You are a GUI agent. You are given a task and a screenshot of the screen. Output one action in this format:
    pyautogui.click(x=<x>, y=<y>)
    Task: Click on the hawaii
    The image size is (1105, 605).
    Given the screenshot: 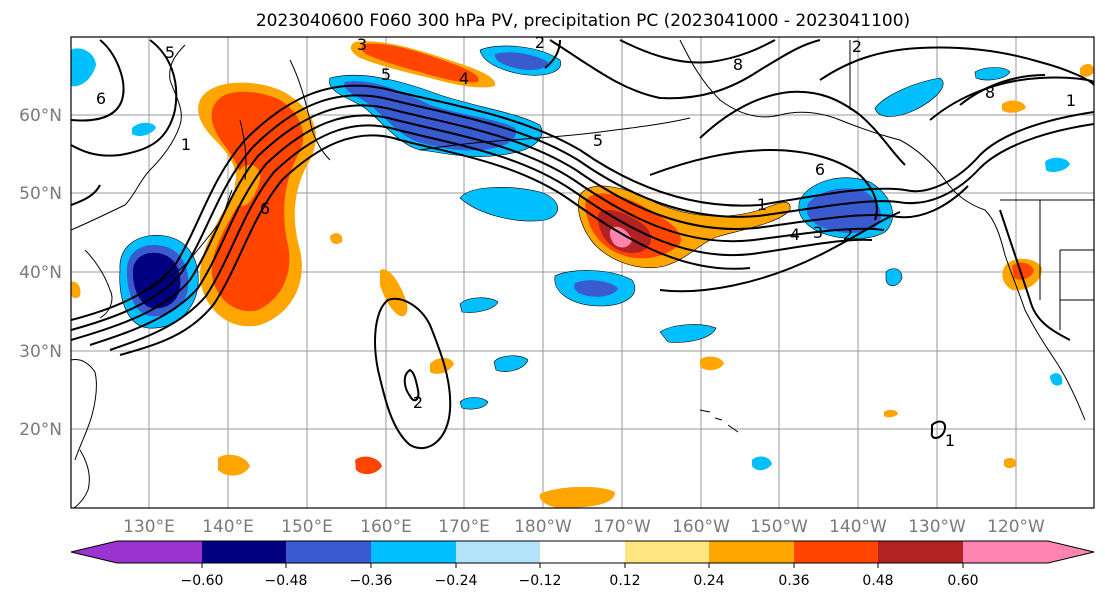 What is the action you would take?
    pyautogui.click(x=719, y=421)
    